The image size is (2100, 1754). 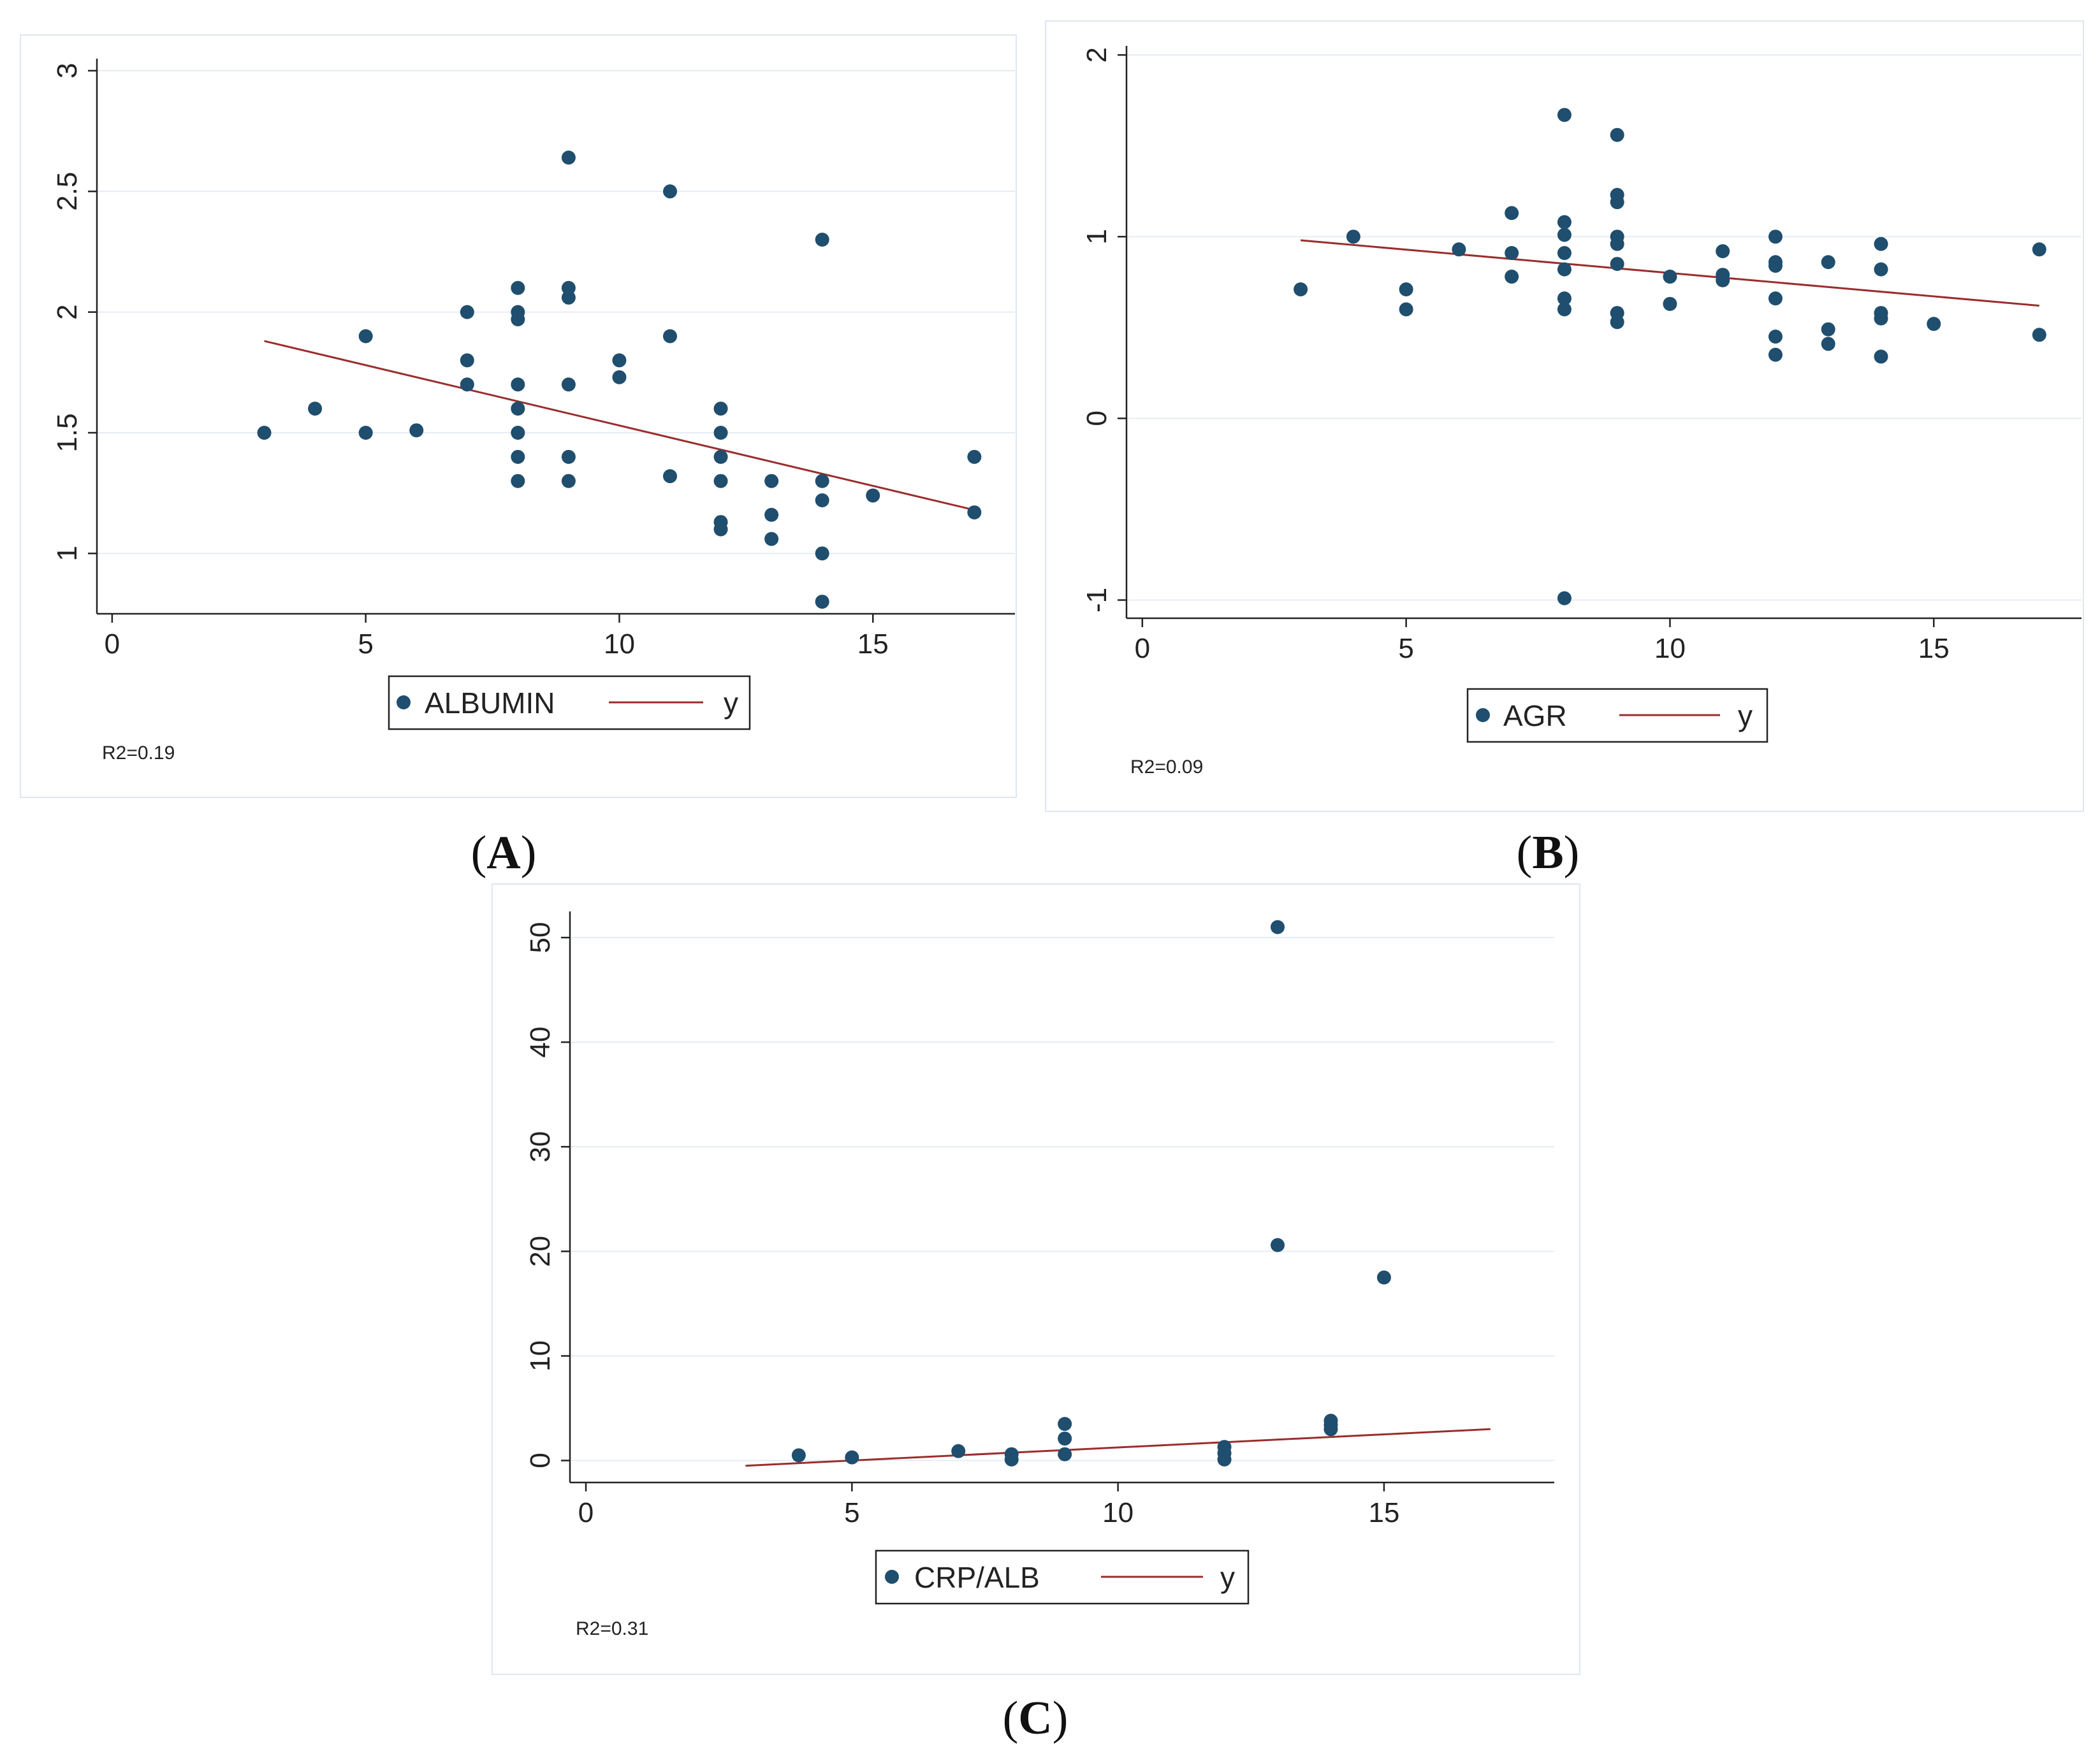 What do you see at coordinates (540, 937) in the screenshot?
I see `y-tick-label: 50` at bounding box center [540, 937].